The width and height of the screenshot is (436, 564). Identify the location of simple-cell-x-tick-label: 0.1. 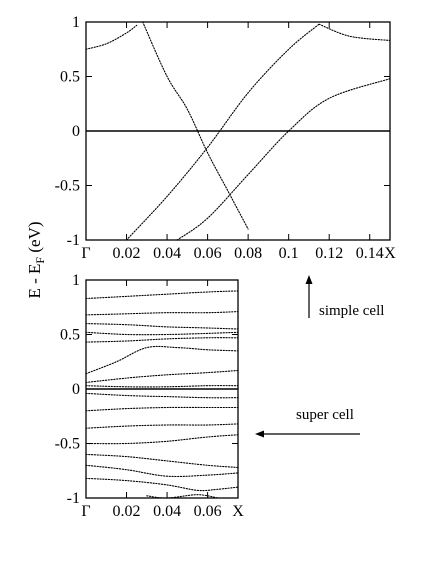
(289, 253).